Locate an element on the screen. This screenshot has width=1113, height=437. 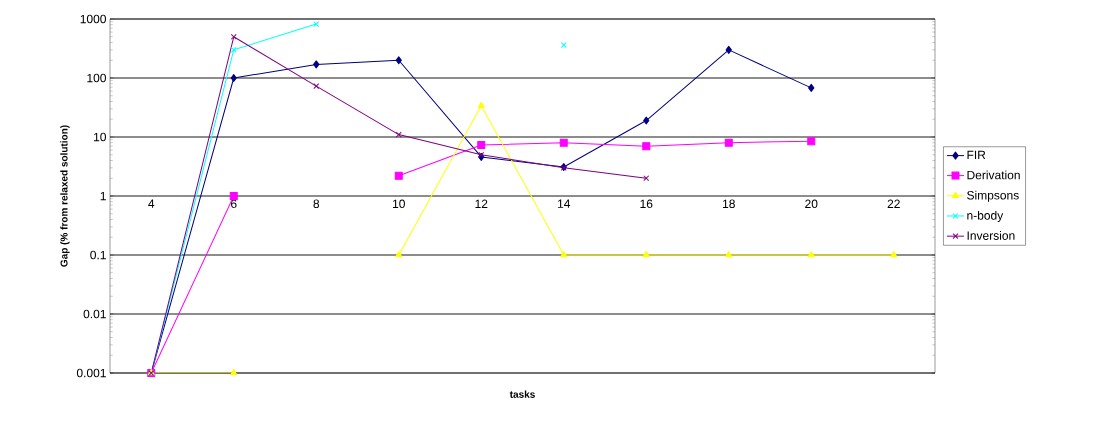
x-tick-label: 18 is located at coordinates (728, 204).